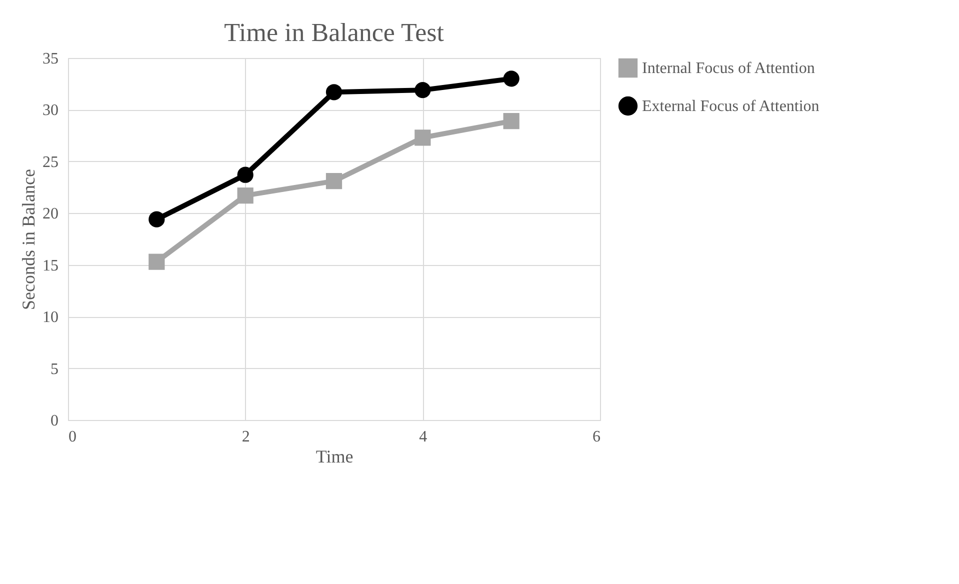  What do you see at coordinates (423, 437) in the screenshot?
I see `x-tick-label: 4` at bounding box center [423, 437].